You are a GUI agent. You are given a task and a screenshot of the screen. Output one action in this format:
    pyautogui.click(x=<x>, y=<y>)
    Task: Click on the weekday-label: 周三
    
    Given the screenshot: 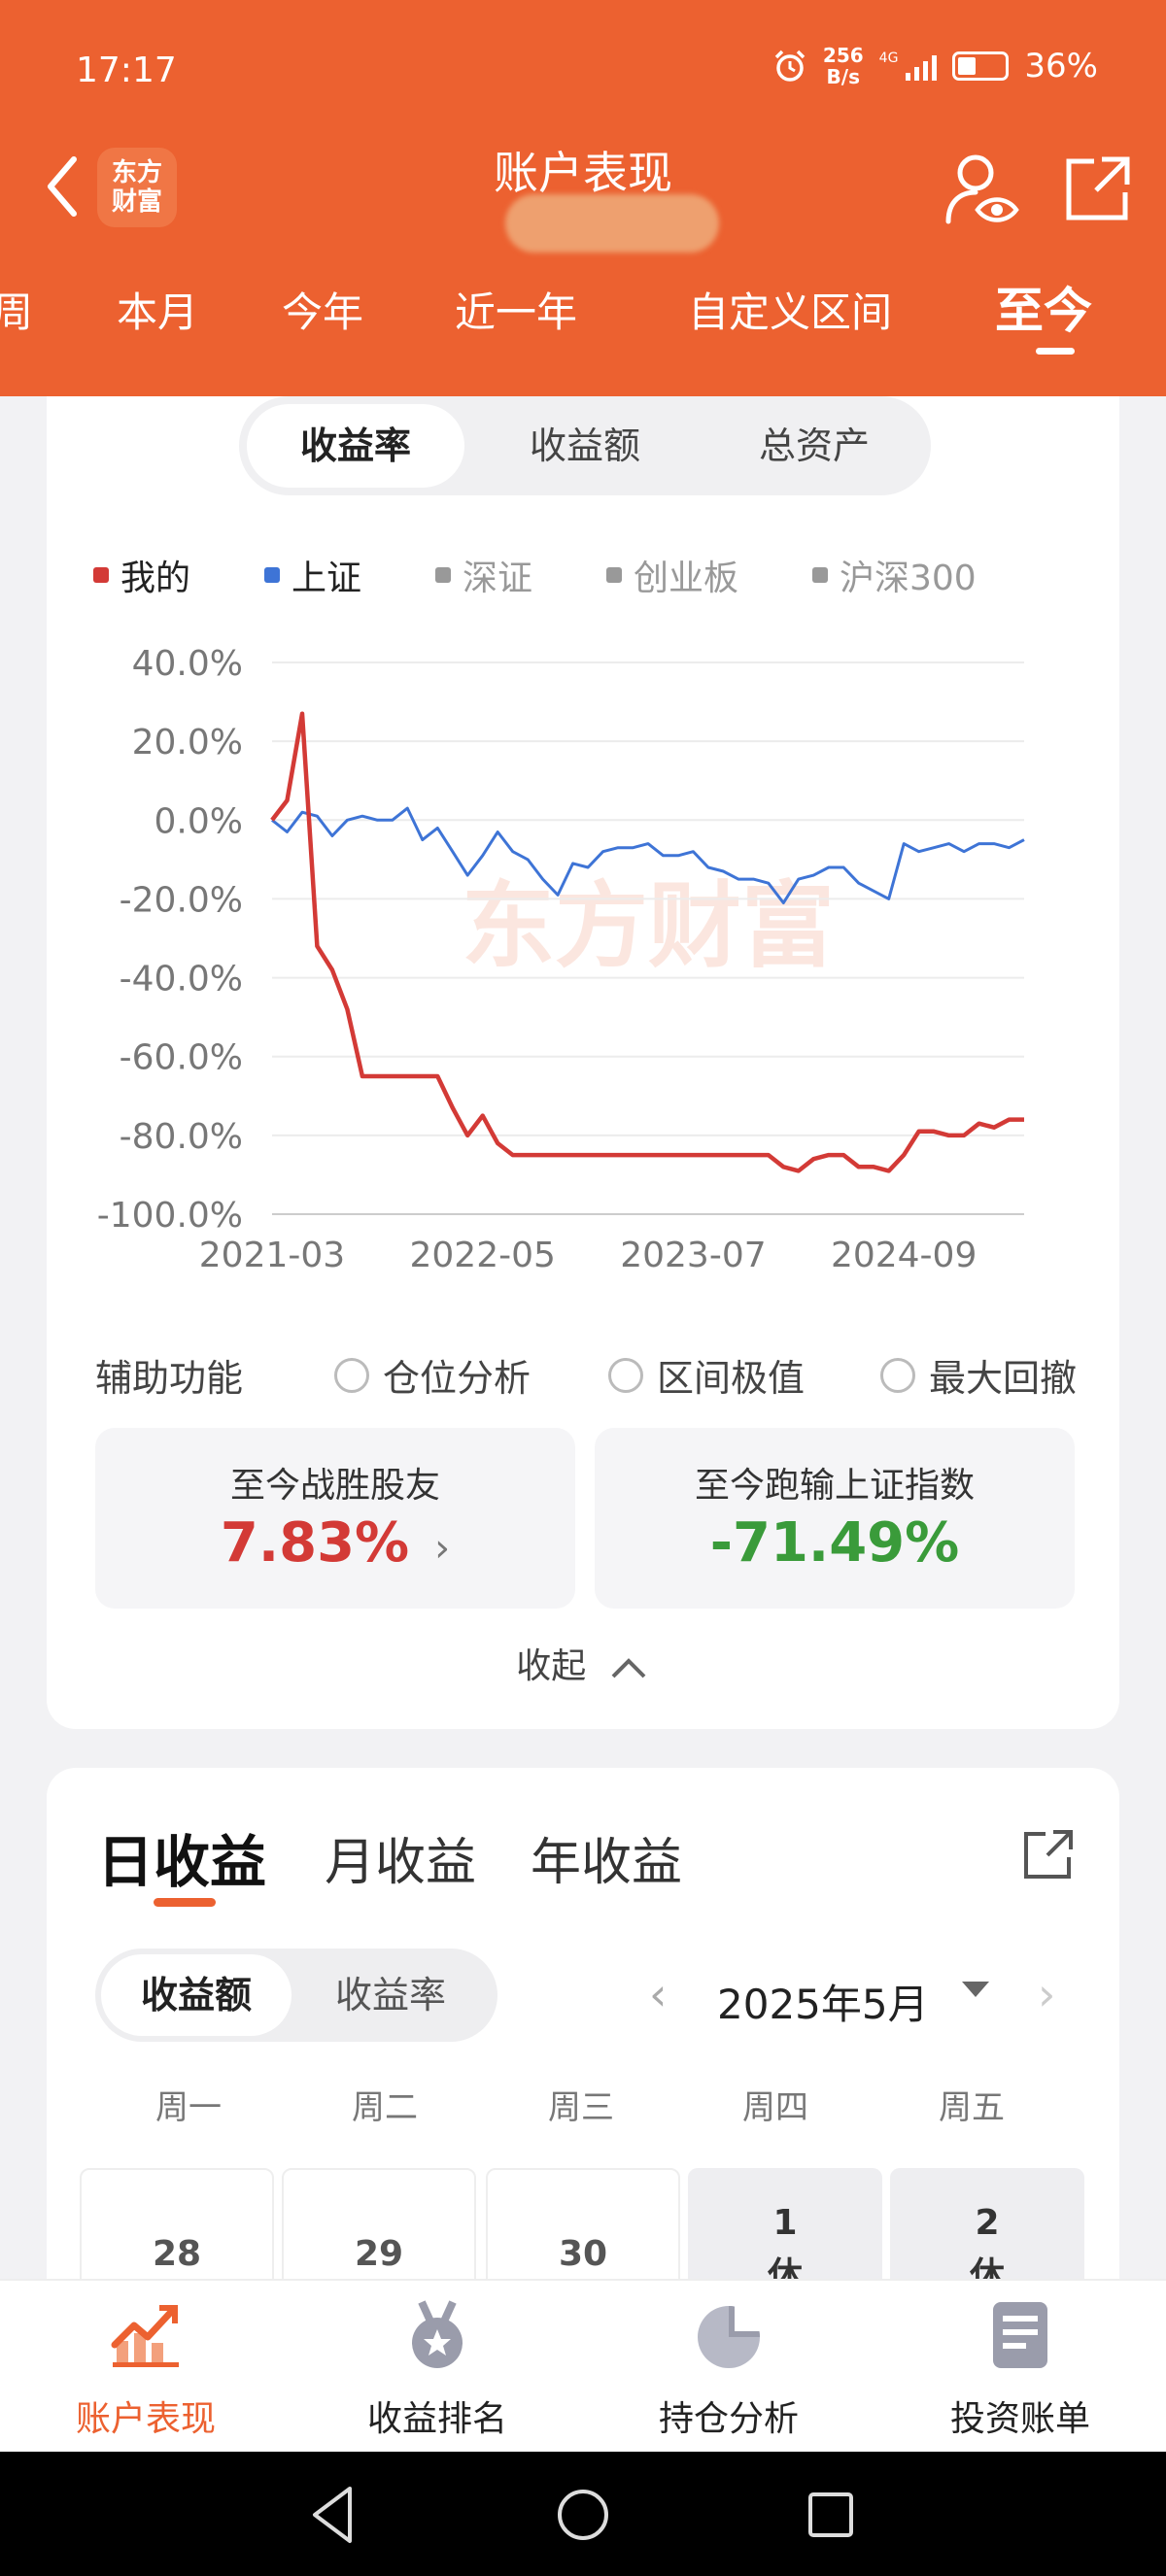 What is the action you would take?
    pyautogui.click(x=581, y=2107)
    